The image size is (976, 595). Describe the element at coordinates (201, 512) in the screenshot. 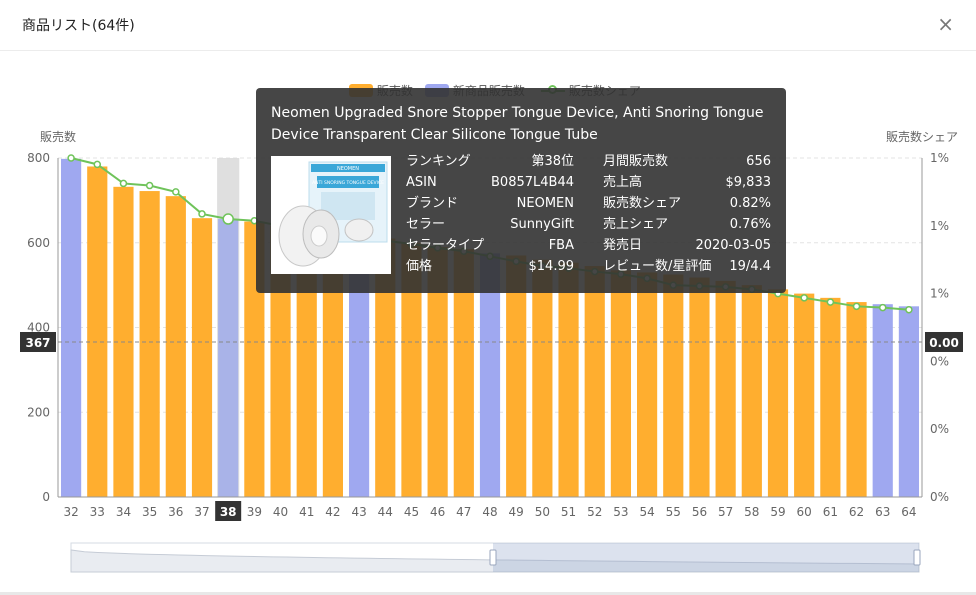

I see `x-tick-label: 37` at that location.